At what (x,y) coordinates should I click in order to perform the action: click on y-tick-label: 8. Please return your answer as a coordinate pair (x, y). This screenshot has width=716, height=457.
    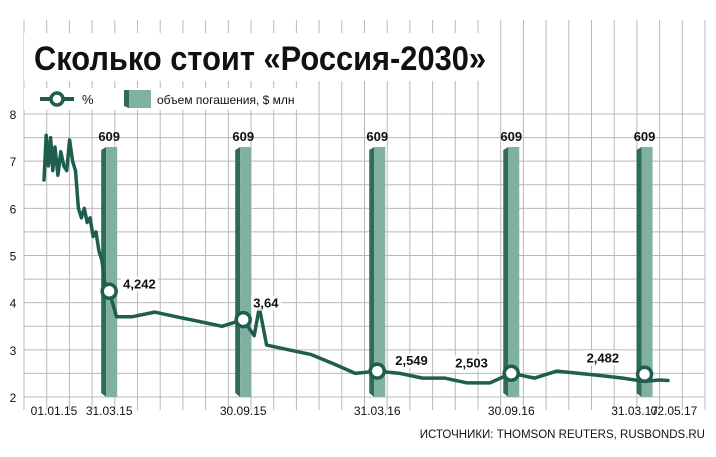
    Looking at the image, I should click on (13, 115).